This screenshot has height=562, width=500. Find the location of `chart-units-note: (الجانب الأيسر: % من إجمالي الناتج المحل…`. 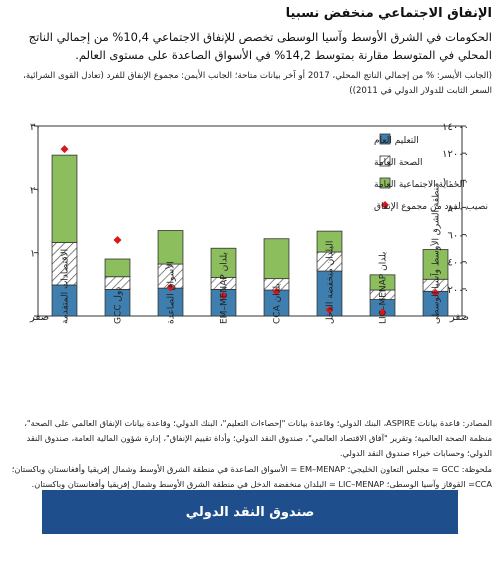

chart-units-note: (الجانب الأيسر: % من إجمالي الناتج المحل… is located at coordinates (257, 83).